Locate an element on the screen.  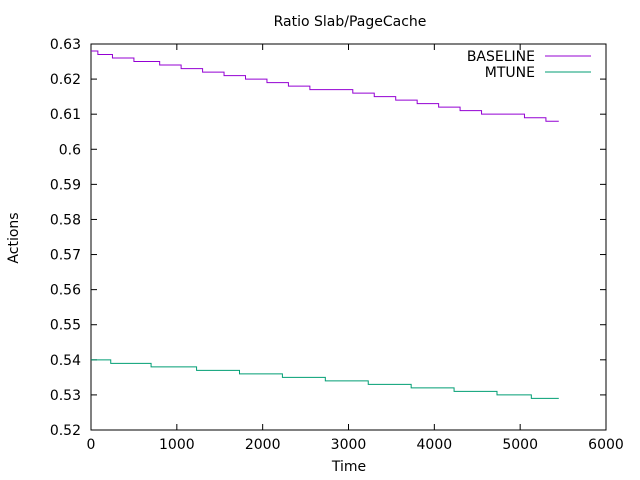
y-tick-label: 0.62 is located at coordinates (65, 80).